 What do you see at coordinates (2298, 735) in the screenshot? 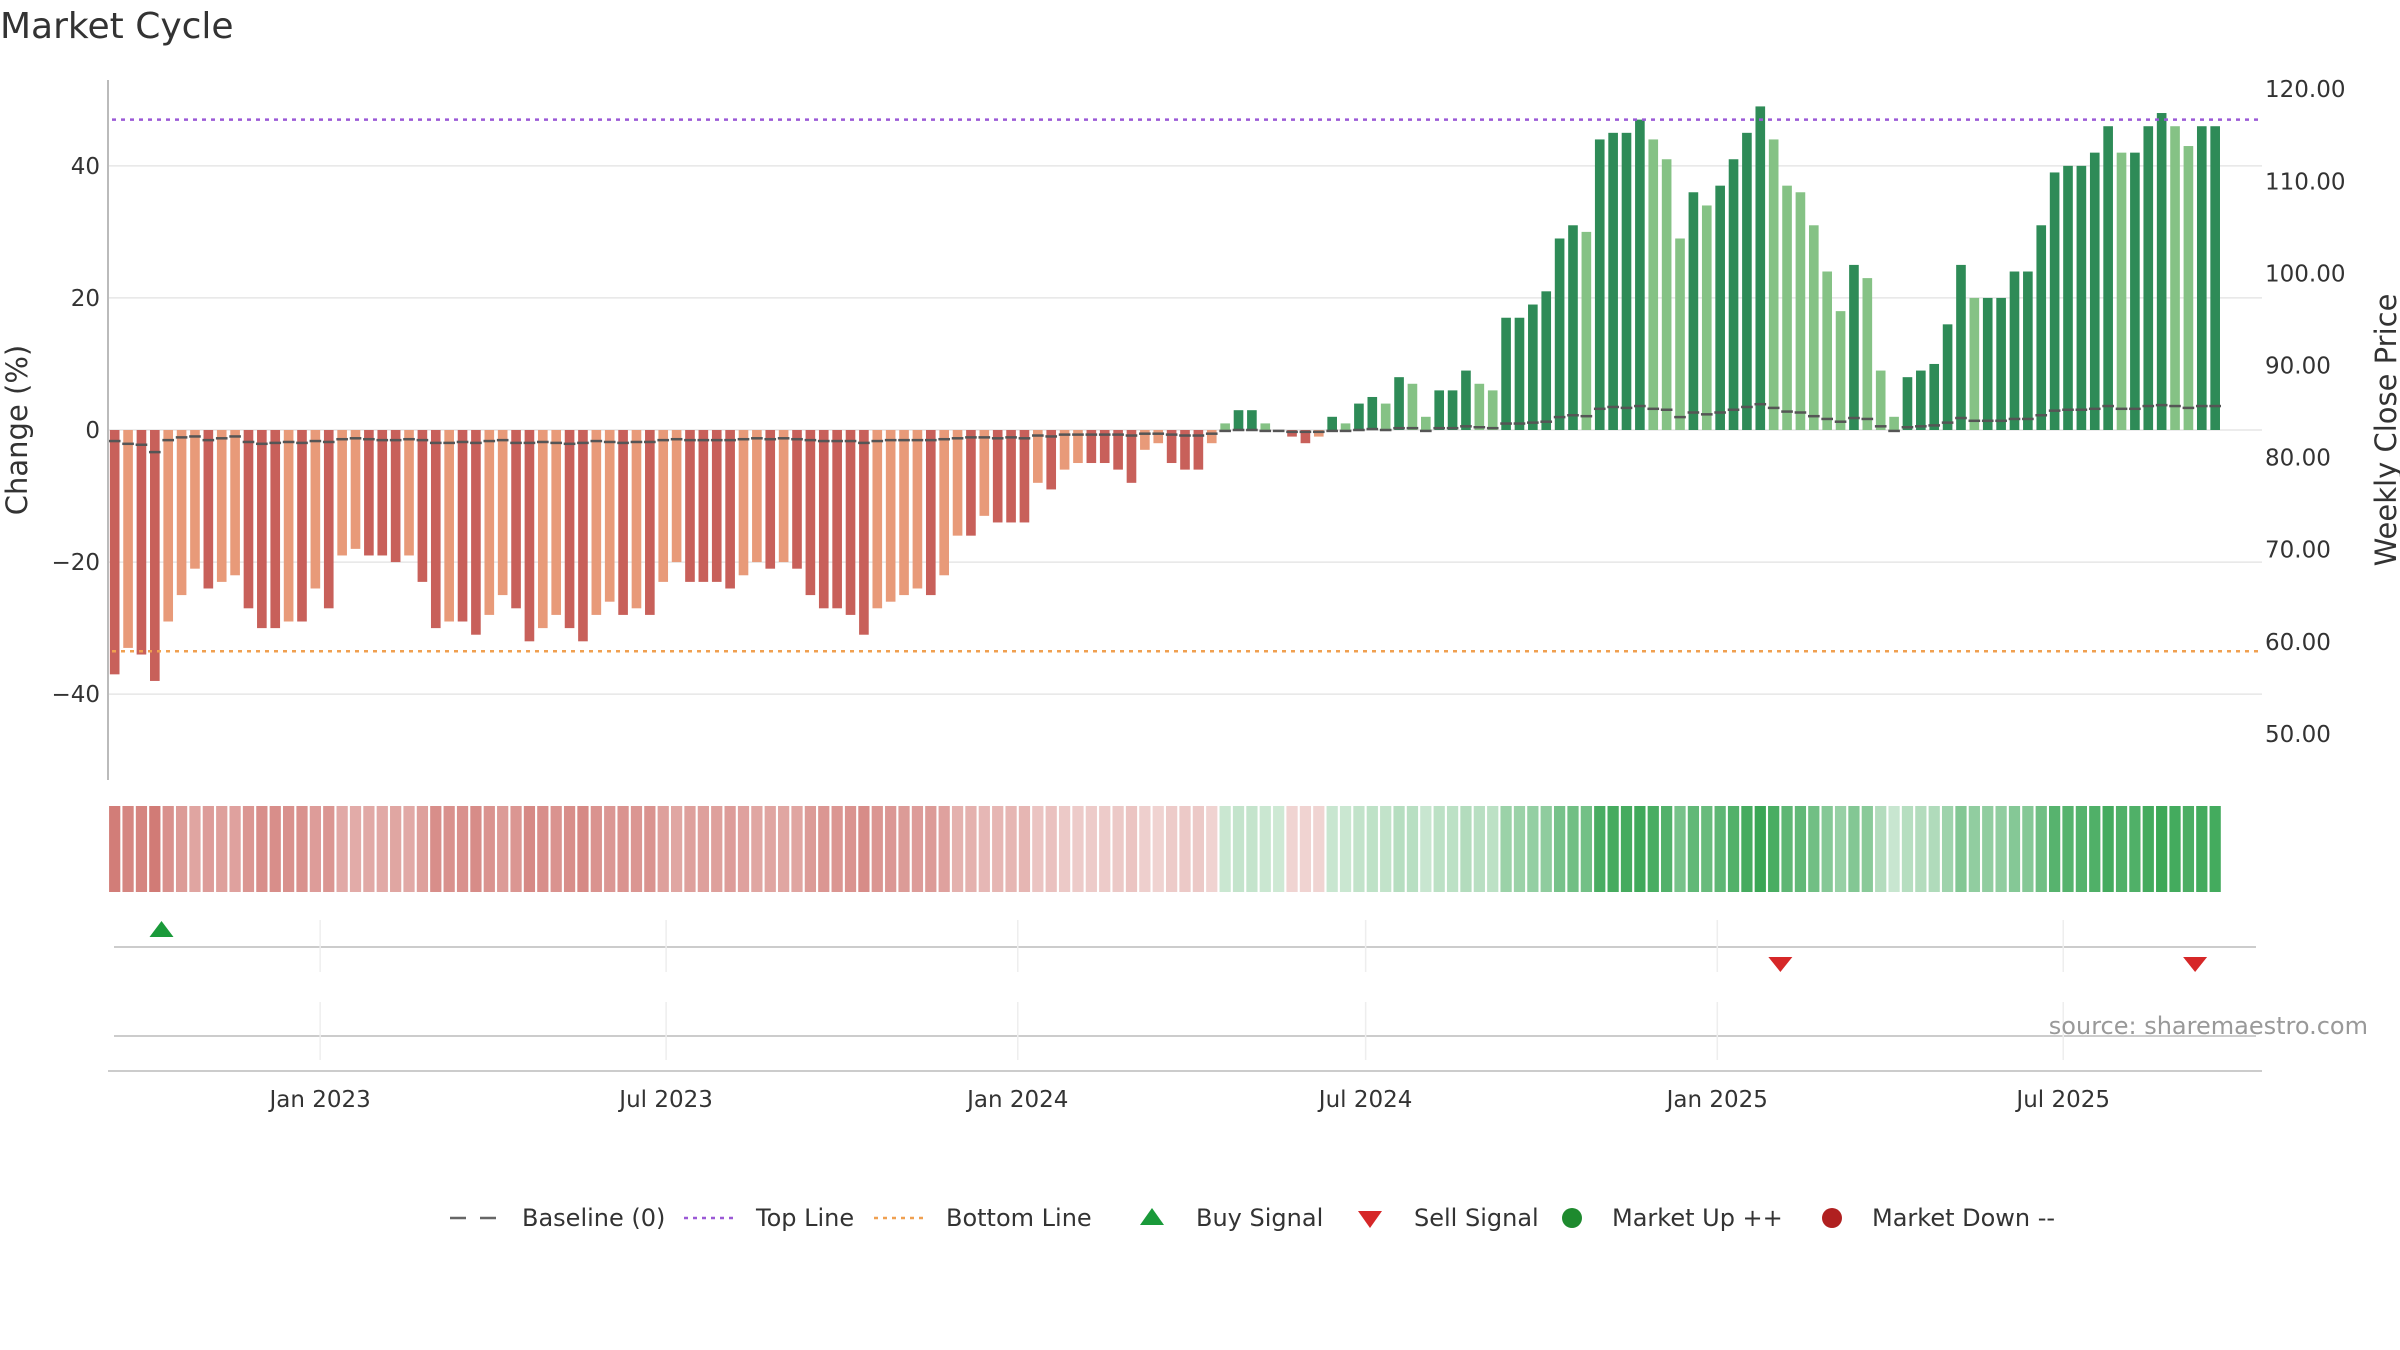
I see `y2-tick-label: 50.00` at bounding box center [2298, 735].